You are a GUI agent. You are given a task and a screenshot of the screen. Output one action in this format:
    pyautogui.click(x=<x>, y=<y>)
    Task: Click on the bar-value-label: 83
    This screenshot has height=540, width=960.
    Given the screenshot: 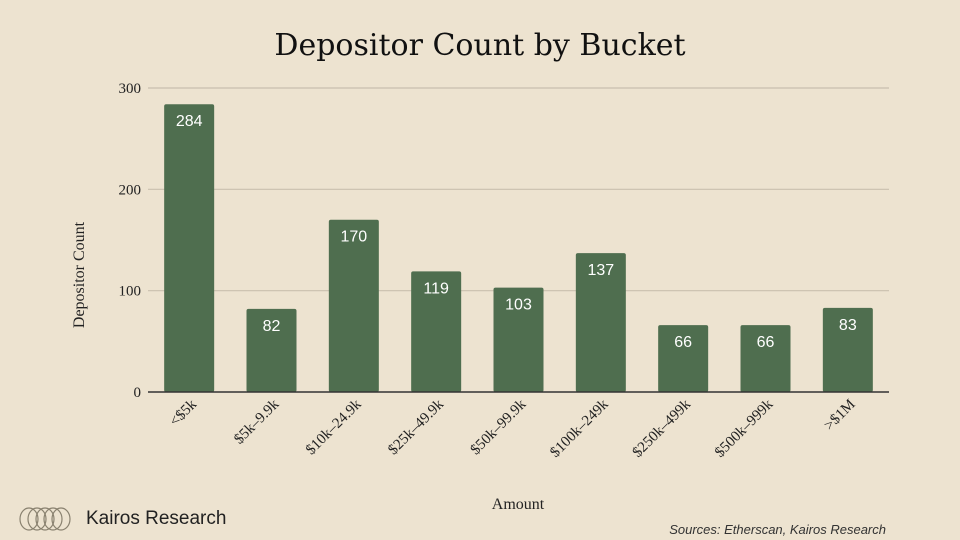 What is the action you would take?
    pyautogui.click(x=848, y=325)
    